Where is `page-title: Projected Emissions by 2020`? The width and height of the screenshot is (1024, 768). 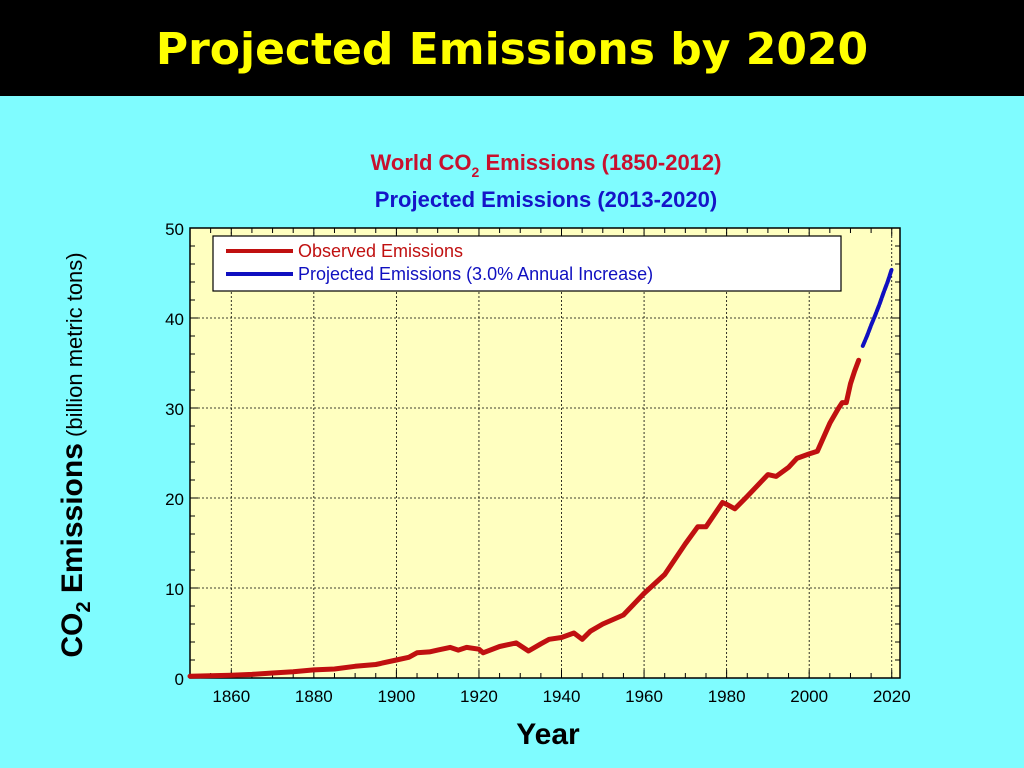
page-title: Projected Emissions by 2020 is located at coordinates (512, 49).